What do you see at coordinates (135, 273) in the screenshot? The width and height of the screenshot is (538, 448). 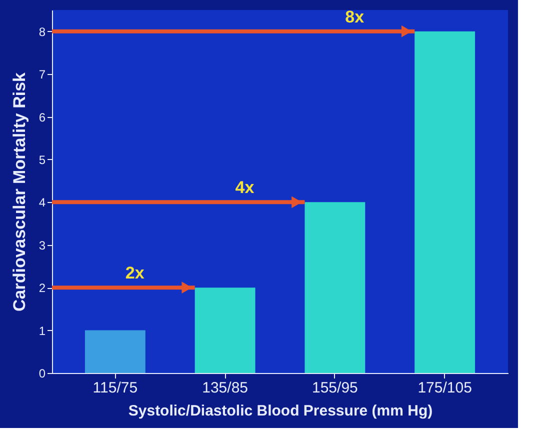 I see `ref-line-label: 2x` at bounding box center [135, 273].